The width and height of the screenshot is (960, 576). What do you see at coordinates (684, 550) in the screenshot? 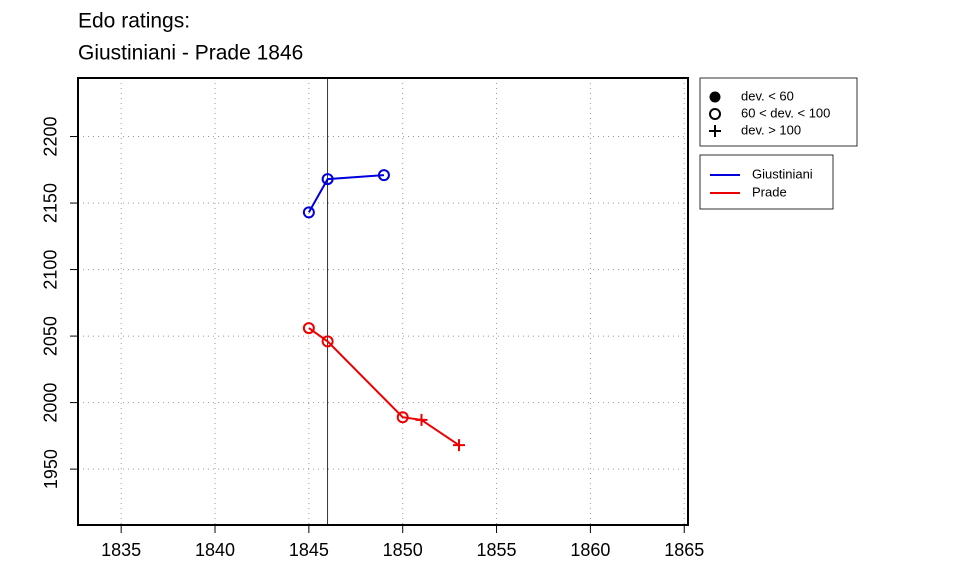
I see `x-tick-label: 1865` at bounding box center [684, 550].